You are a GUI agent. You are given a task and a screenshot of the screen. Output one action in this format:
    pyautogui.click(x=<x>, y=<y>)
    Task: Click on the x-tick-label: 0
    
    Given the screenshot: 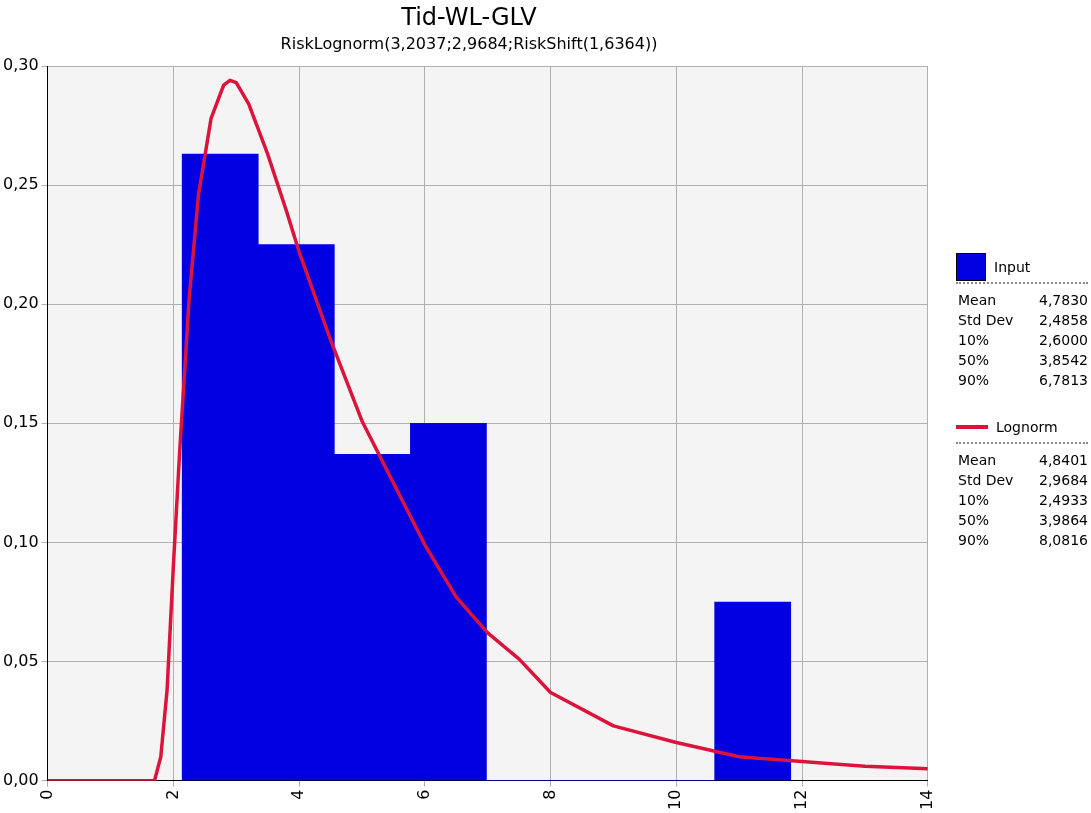 What is the action you would take?
    pyautogui.click(x=46, y=794)
    